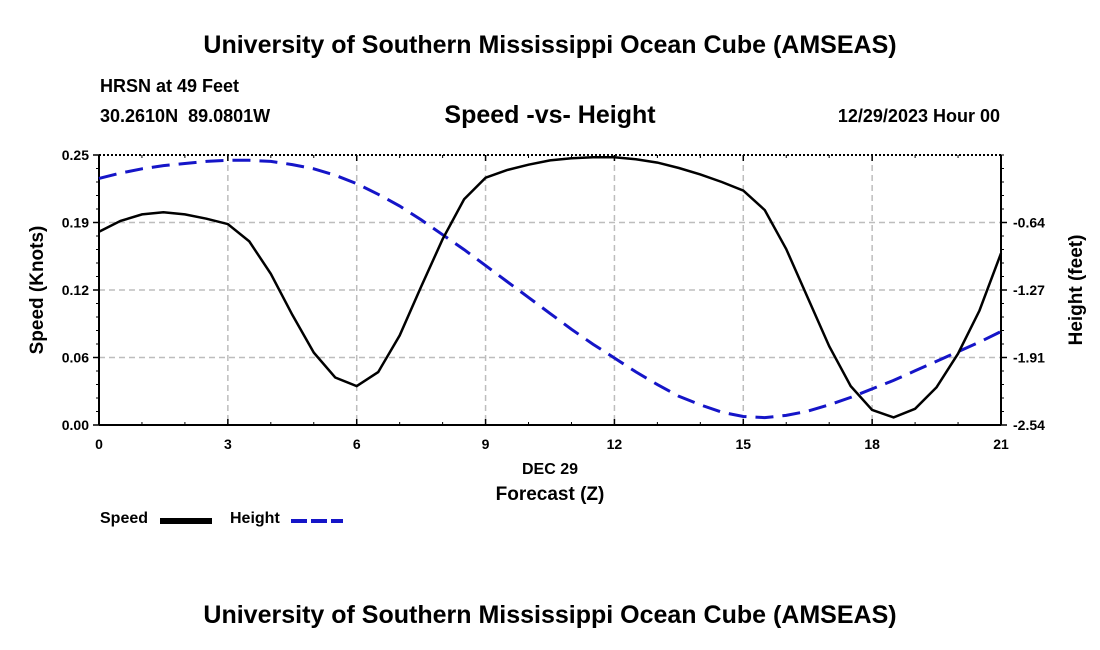 The width and height of the screenshot is (1100, 650). What do you see at coordinates (75, 155) in the screenshot?
I see `y-left-tick-label: 0.25` at bounding box center [75, 155].